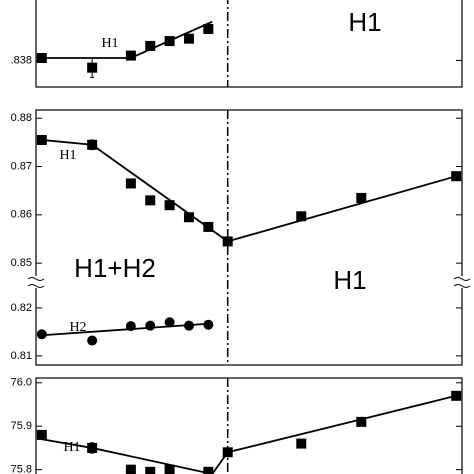 Image resolution: width=474 pixels, height=474 pixels. Describe the element at coordinates (21, 356) in the screenshot. I see `y-tick-label: 0.81` at that location.